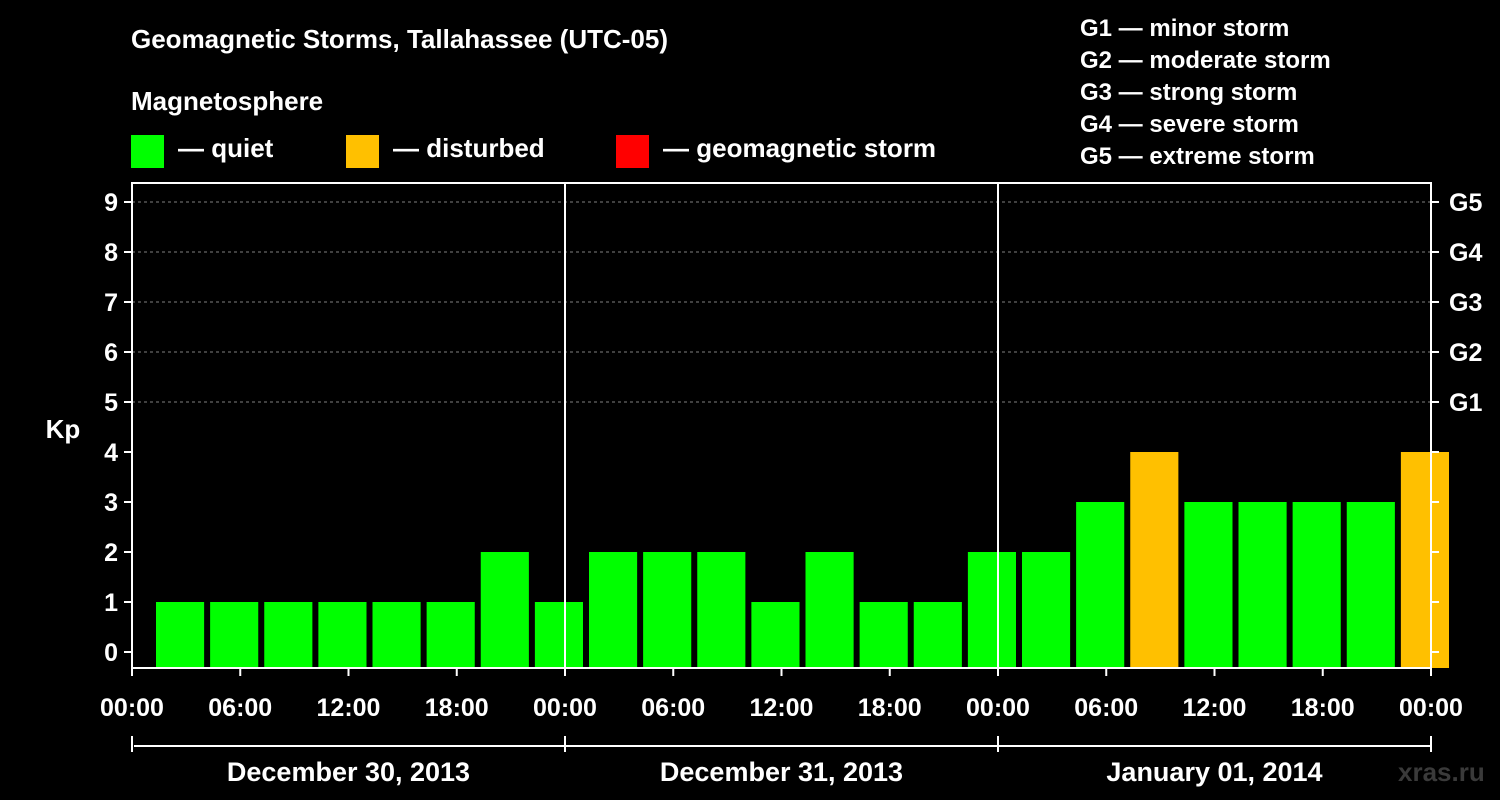 Image resolution: width=1500 pixels, height=800 pixels. Describe the element at coordinates (1465, 403) in the screenshot. I see `right-tick-label-g1: G1` at that location.